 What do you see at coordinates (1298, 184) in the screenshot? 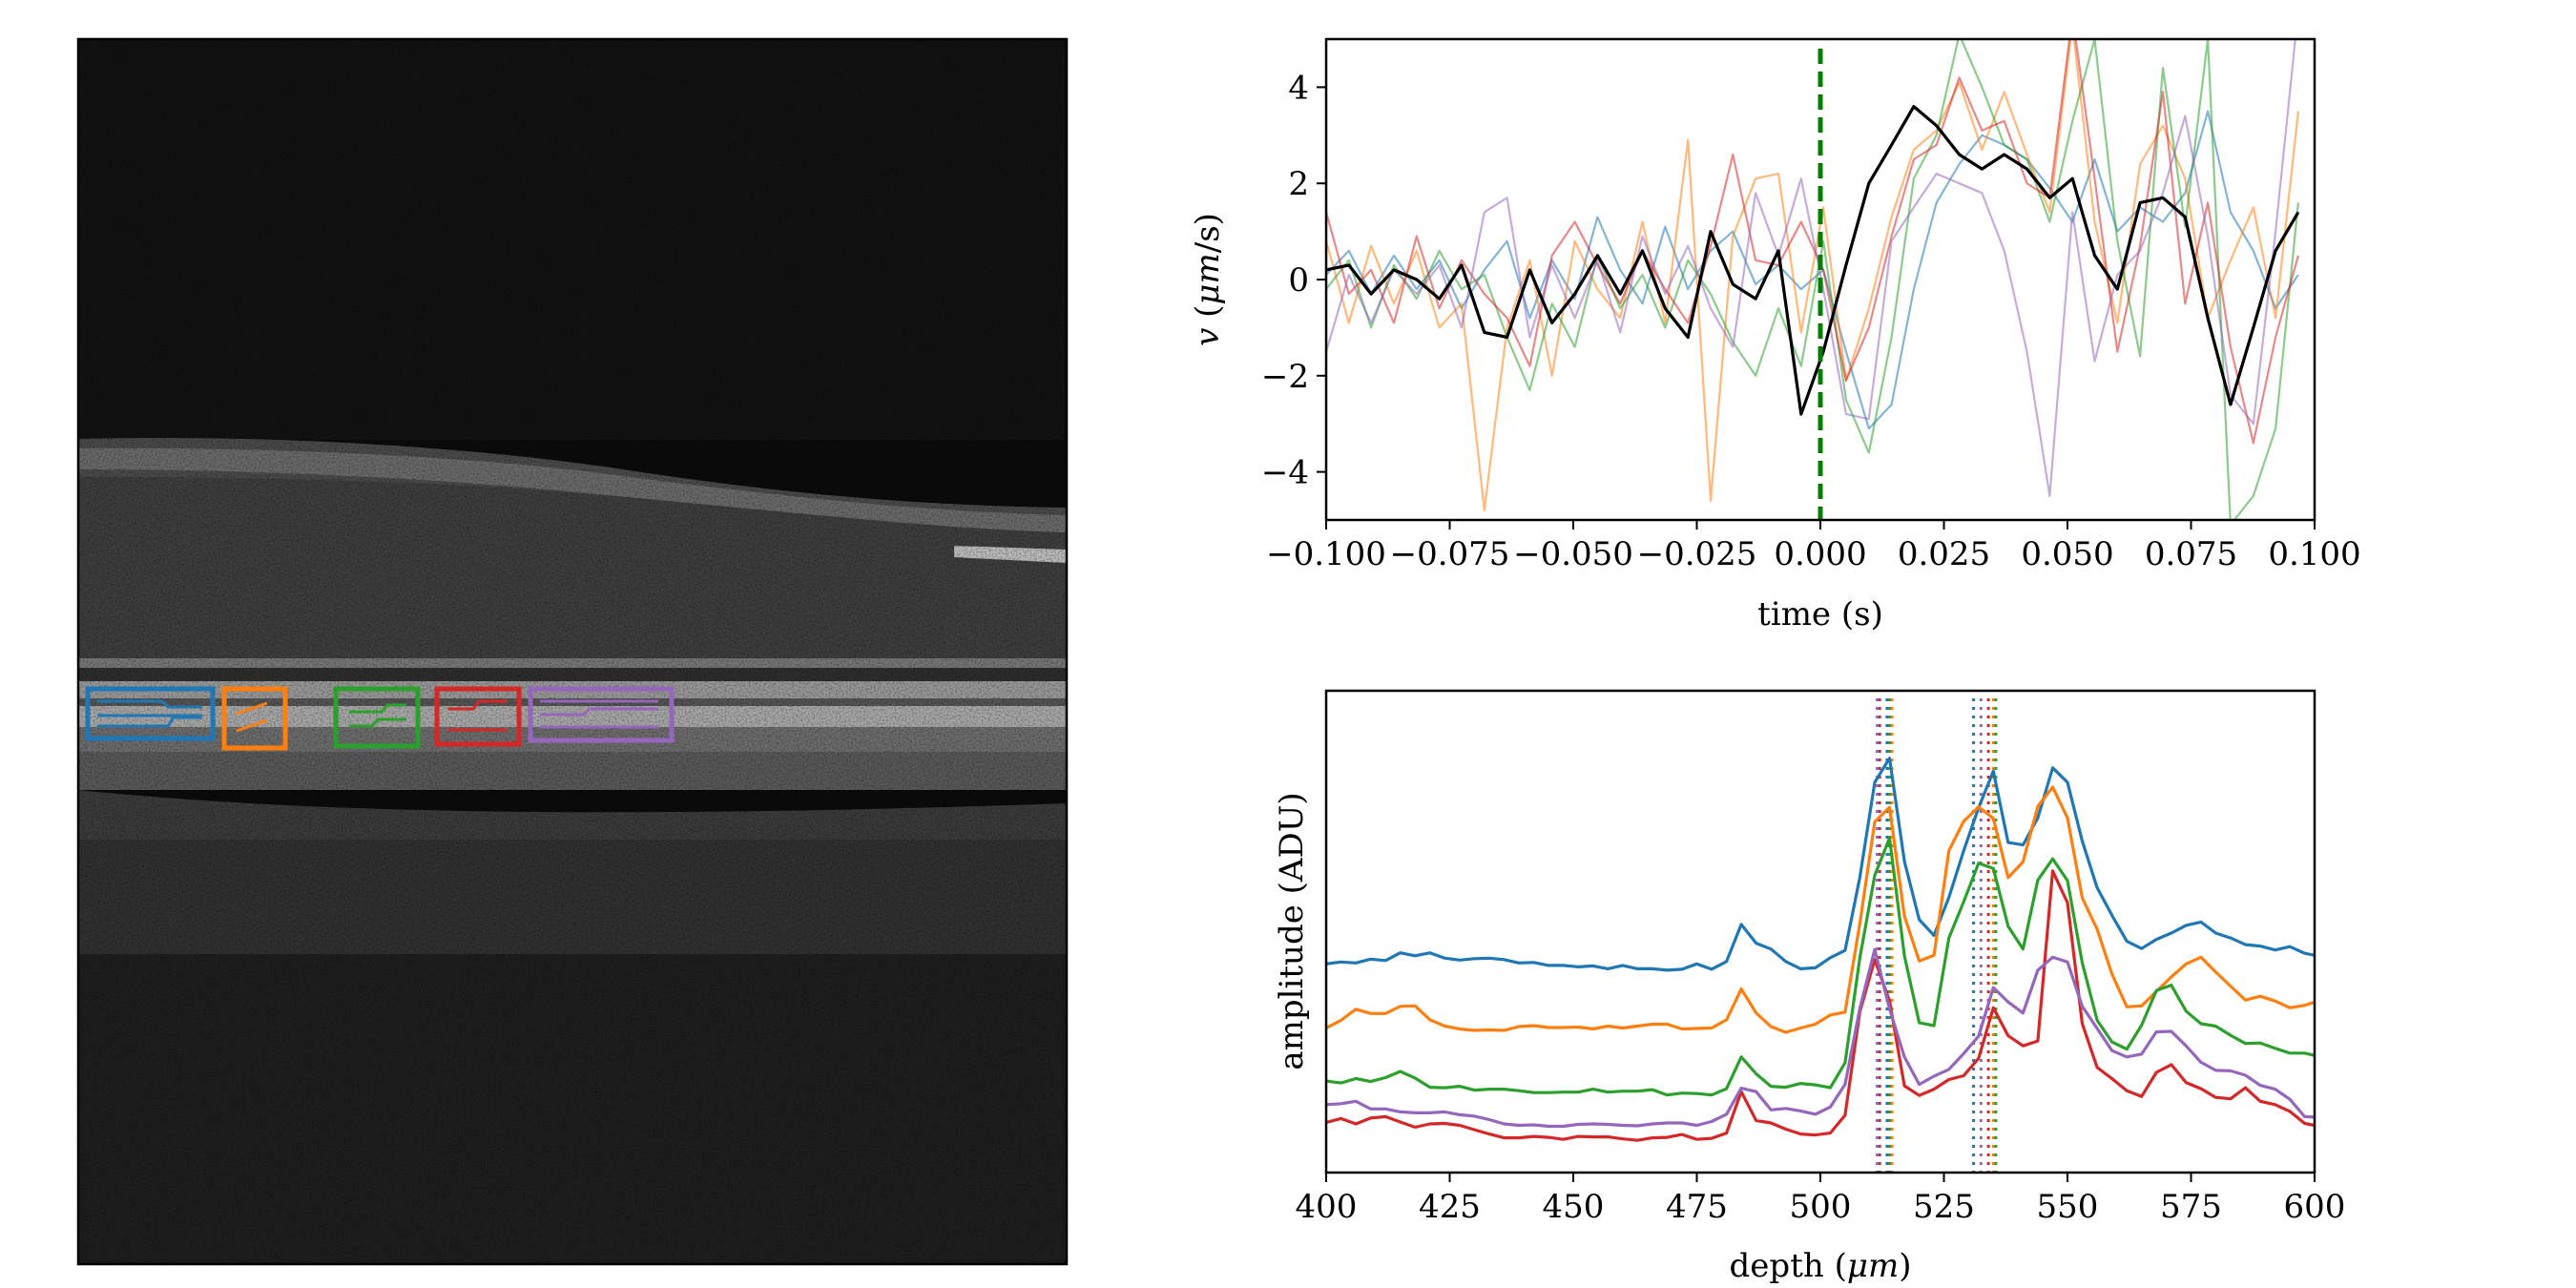
I see `velocity-y-tick-label: 2` at bounding box center [1298, 184].